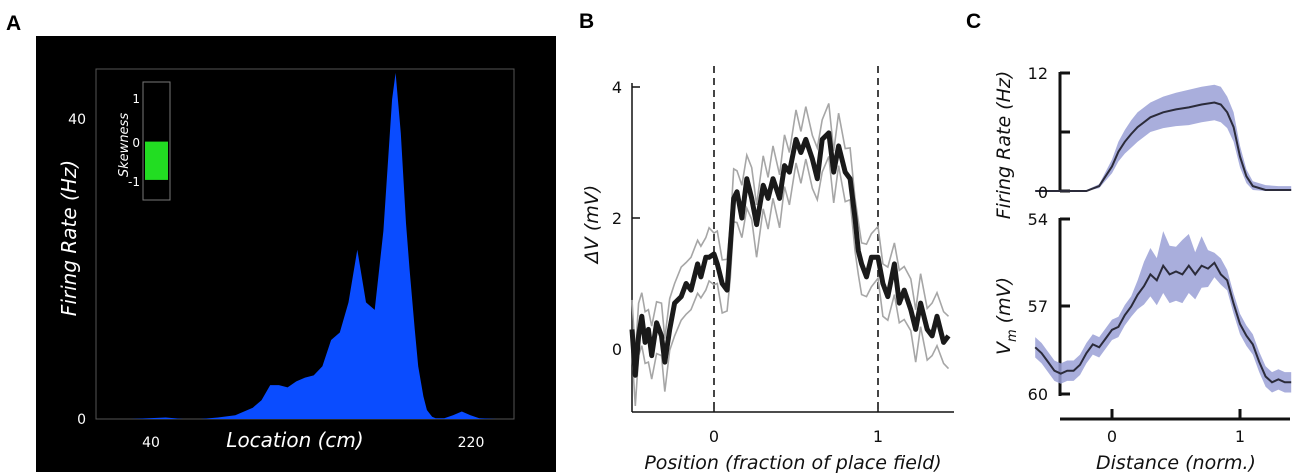 The width and height of the screenshot is (1292, 476). I want to click on panel-b-xtick-label-0: 0, so click(714, 436).